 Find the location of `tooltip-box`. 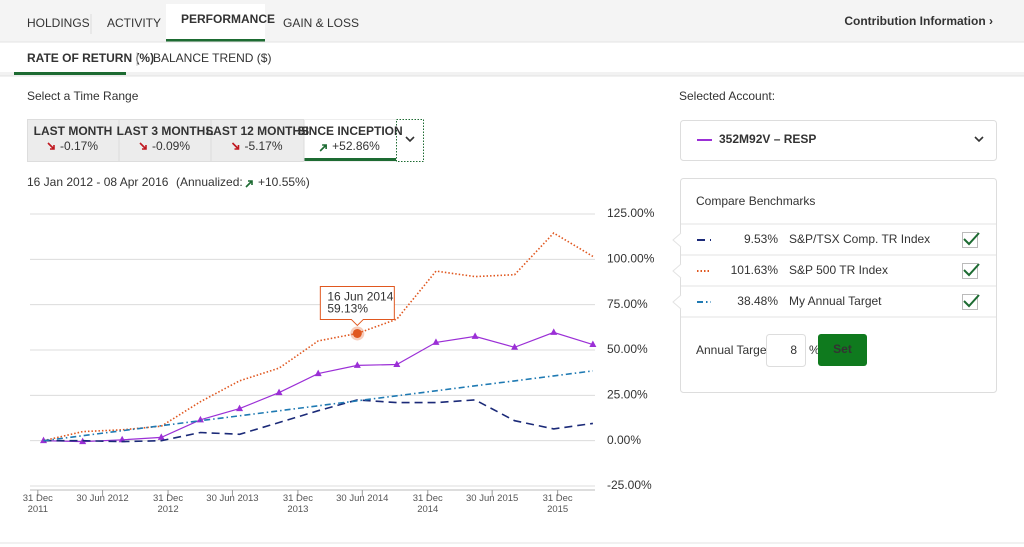

tooltip-box is located at coordinates (357, 306).